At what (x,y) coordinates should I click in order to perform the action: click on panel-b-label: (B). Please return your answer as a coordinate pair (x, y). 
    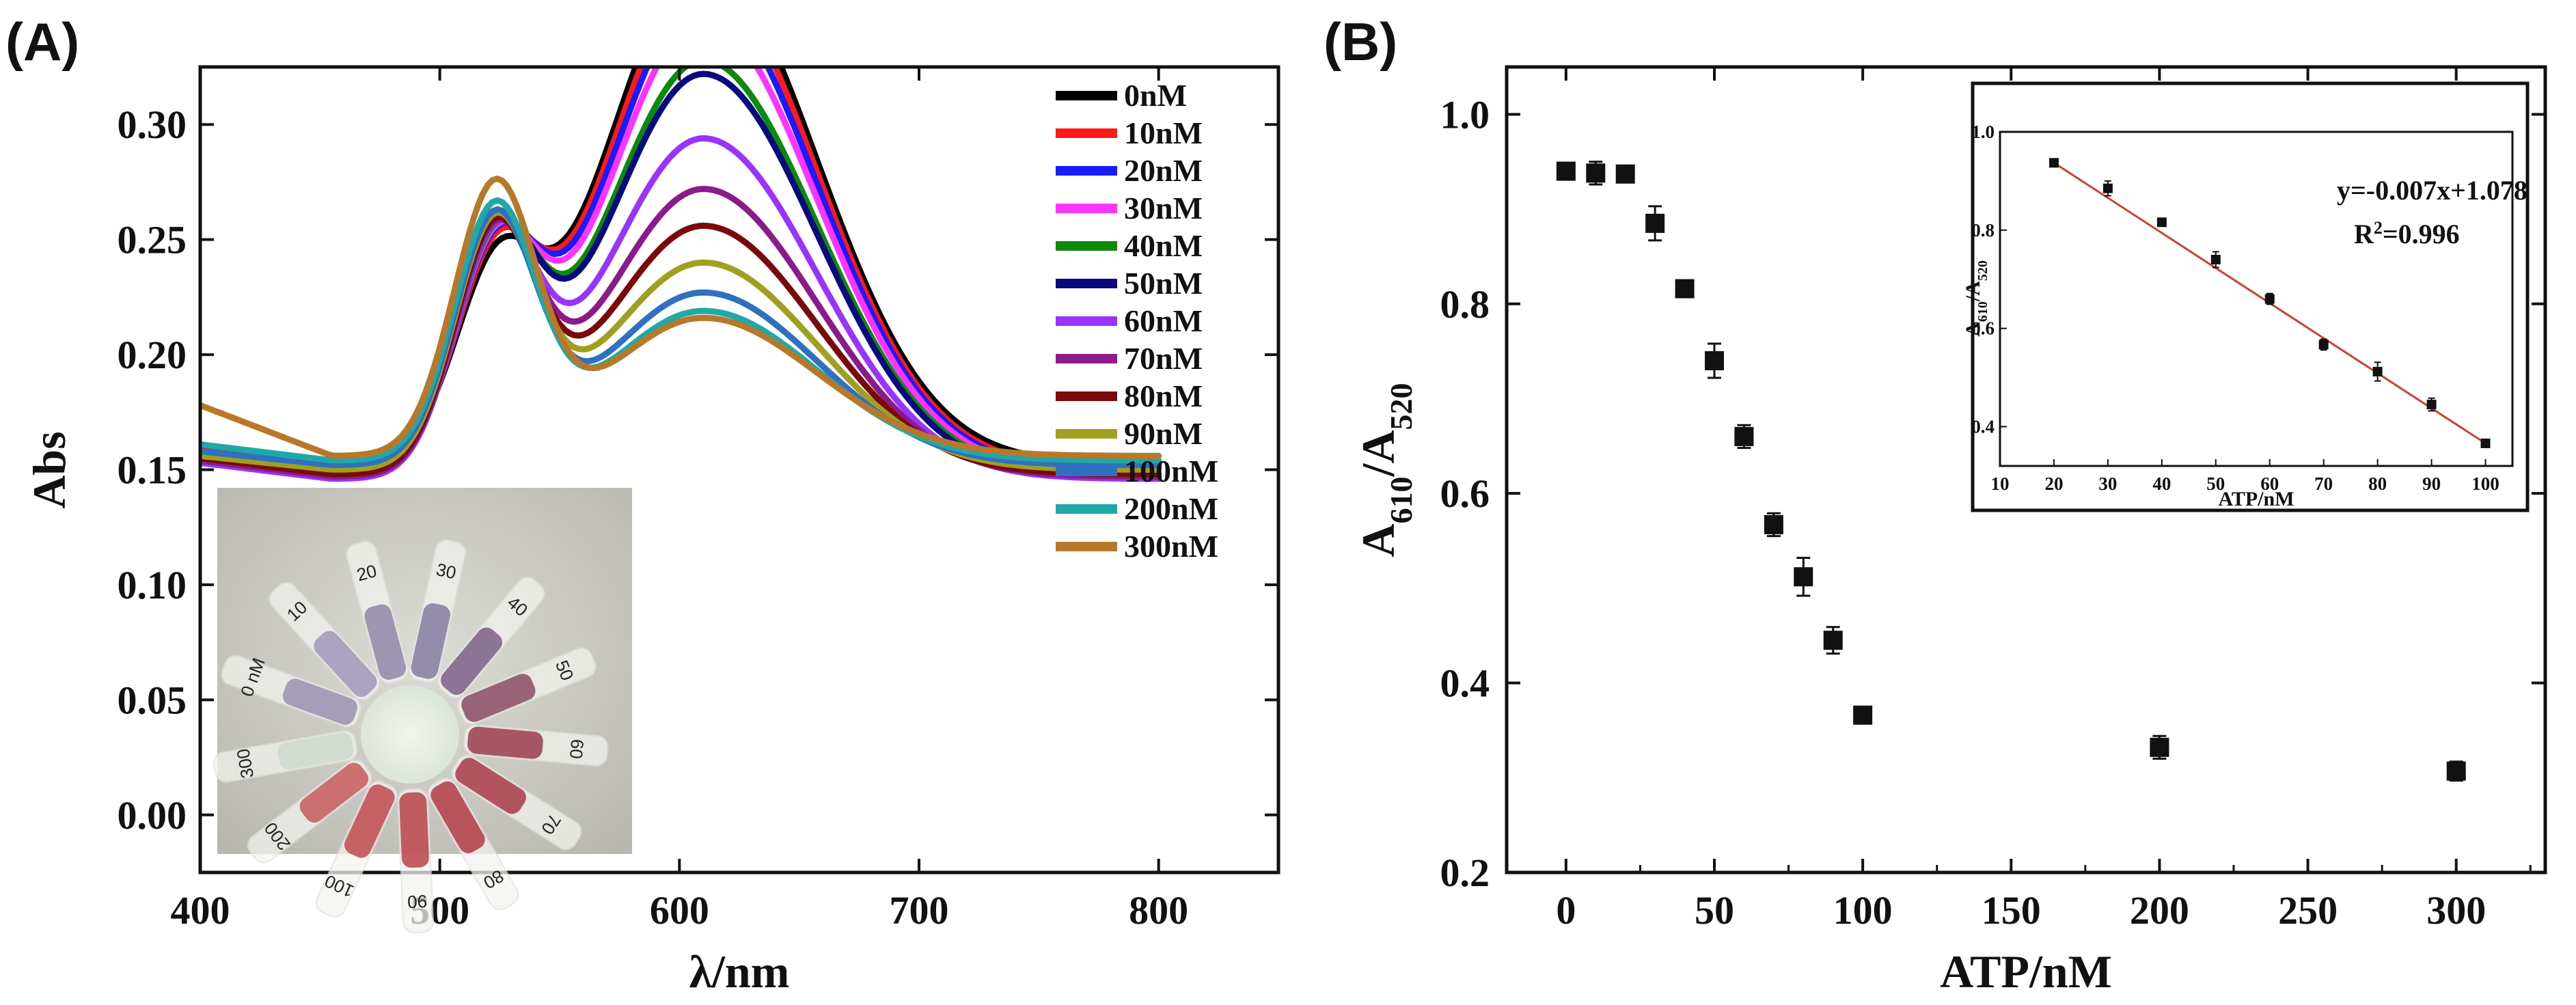
    Looking at the image, I should click on (1360, 42).